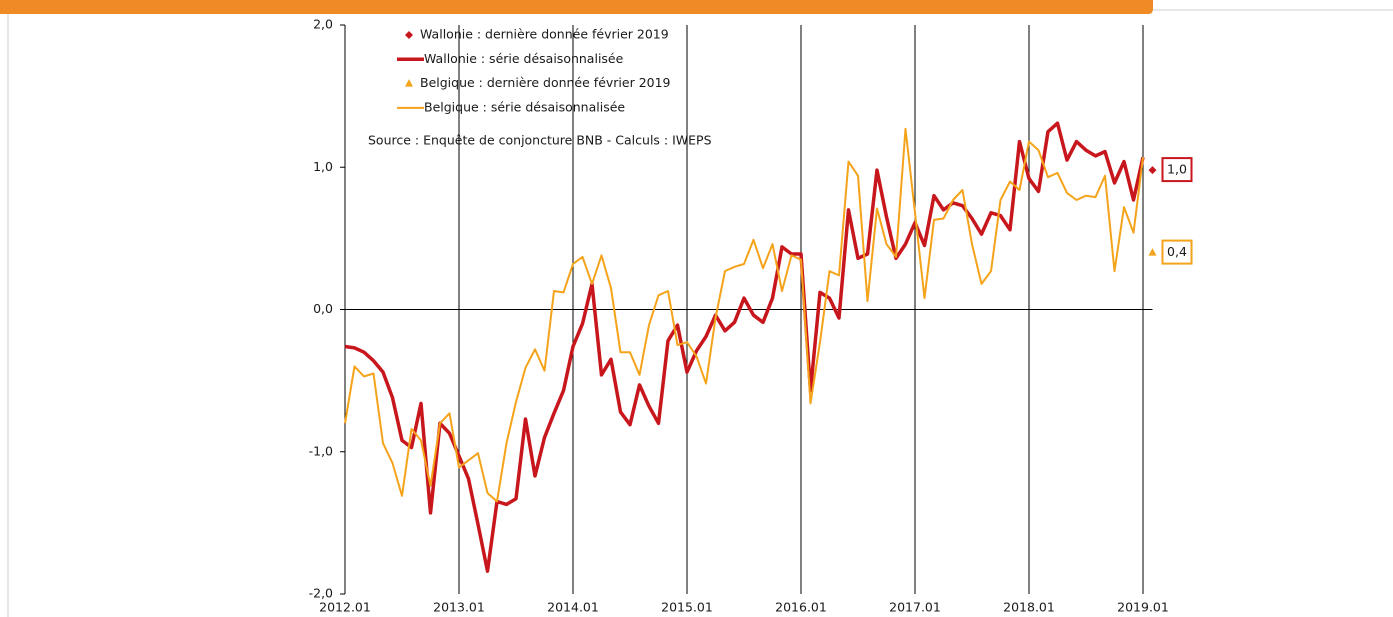 The width and height of the screenshot is (1393, 617). Describe the element at coordinates (801, 607) in the screenshot. I see `x-tick-label: 2016.01` at that location.